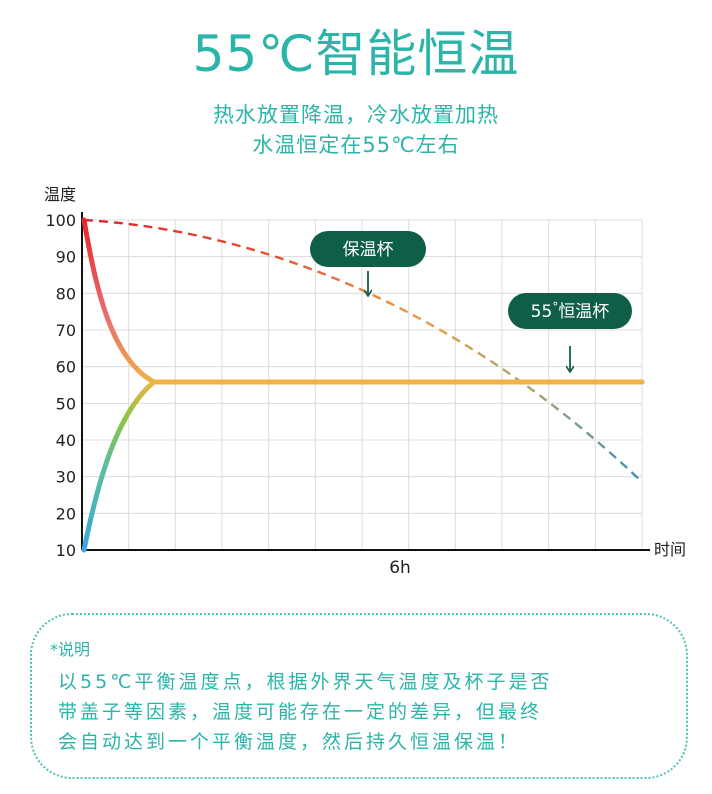  What do you see at coordinates (66, 293) in the screenshot?
I see `y-tick-label: 80` at bounding box center [66, 293].